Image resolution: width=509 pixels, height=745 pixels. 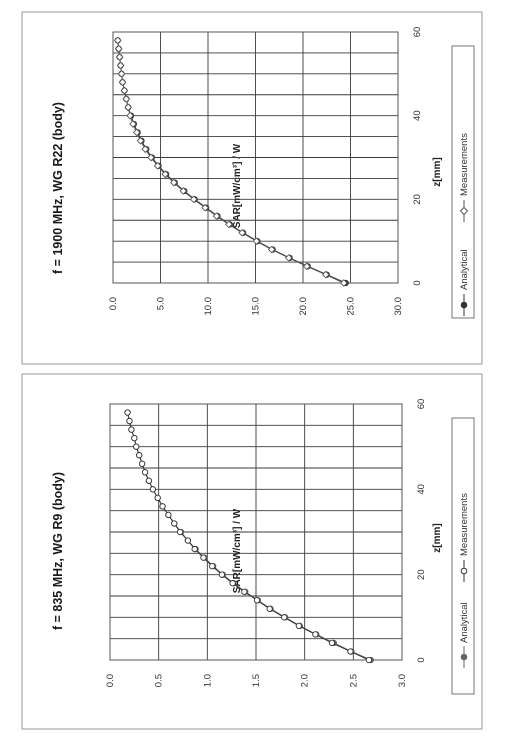 I want to click on y-tick-label: 20.0, so click(x=303, y=306).